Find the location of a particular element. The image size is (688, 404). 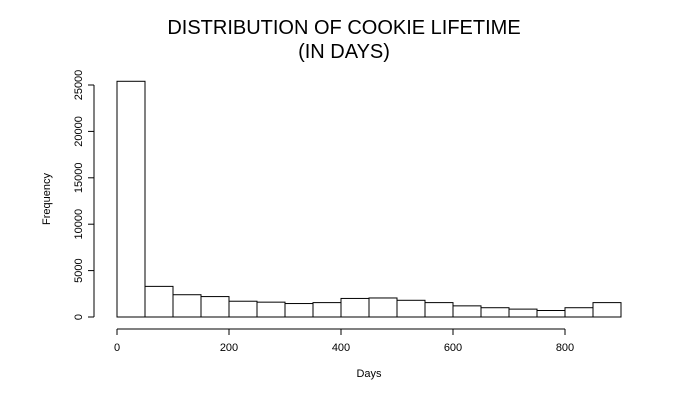

y-tick-label: 25000 is located at coordinates (79, 85).